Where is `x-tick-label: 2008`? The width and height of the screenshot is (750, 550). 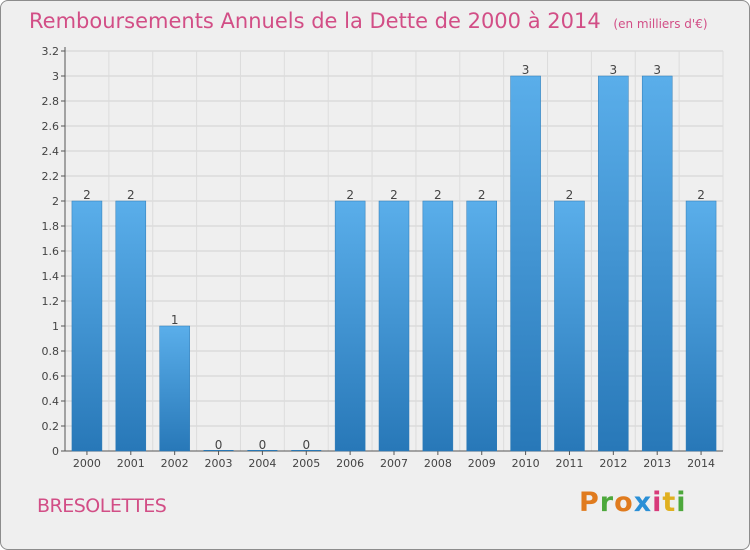
x-tick-label: 2008 is located at coordinates (438, 463).